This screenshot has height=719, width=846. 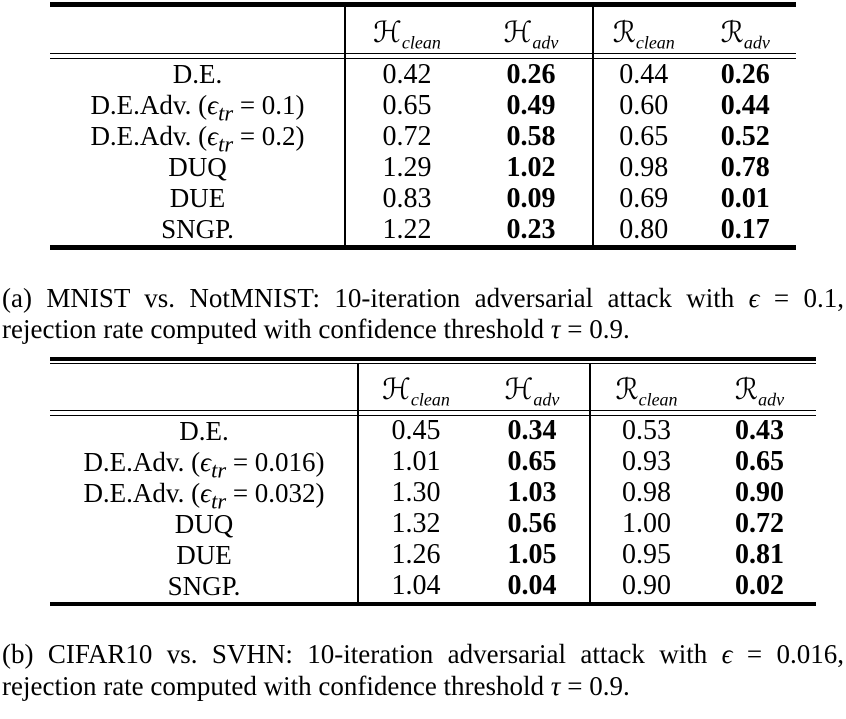 What do you see at coordinates (269, 105) in the screenshot?
I see `row-label-post: = 0.1)` at bounding box center [269, 105].